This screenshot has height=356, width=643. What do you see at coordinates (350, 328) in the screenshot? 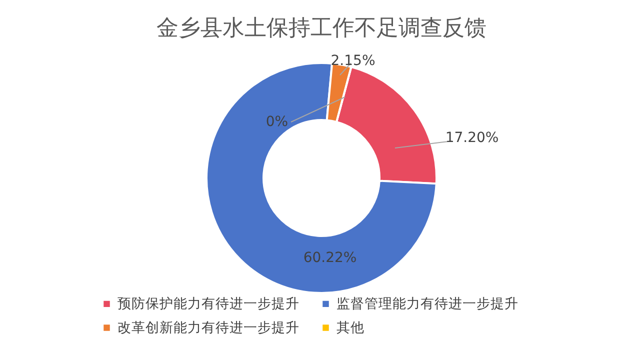
I see `legend-label: 其他` at bounding box center [350, 328].